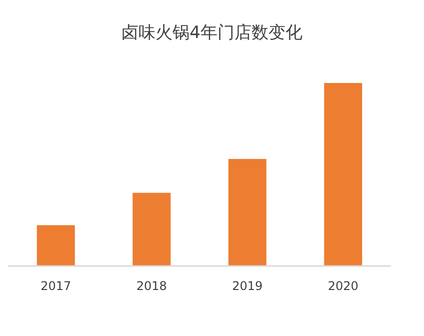 The image size is (424, 336). Describe the element at coordinates (56, 286) in the screenshot. I see `x-tick-label: 2017` at that location.